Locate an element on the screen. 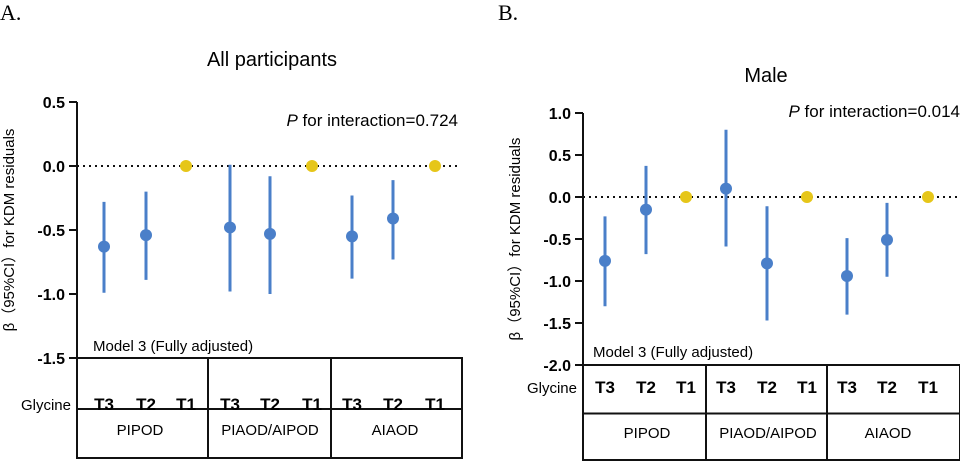 This screenshot has height=464, width=960. p-interaction-annotation: P for interaction=0.014 is located at coordinates (874, 111).